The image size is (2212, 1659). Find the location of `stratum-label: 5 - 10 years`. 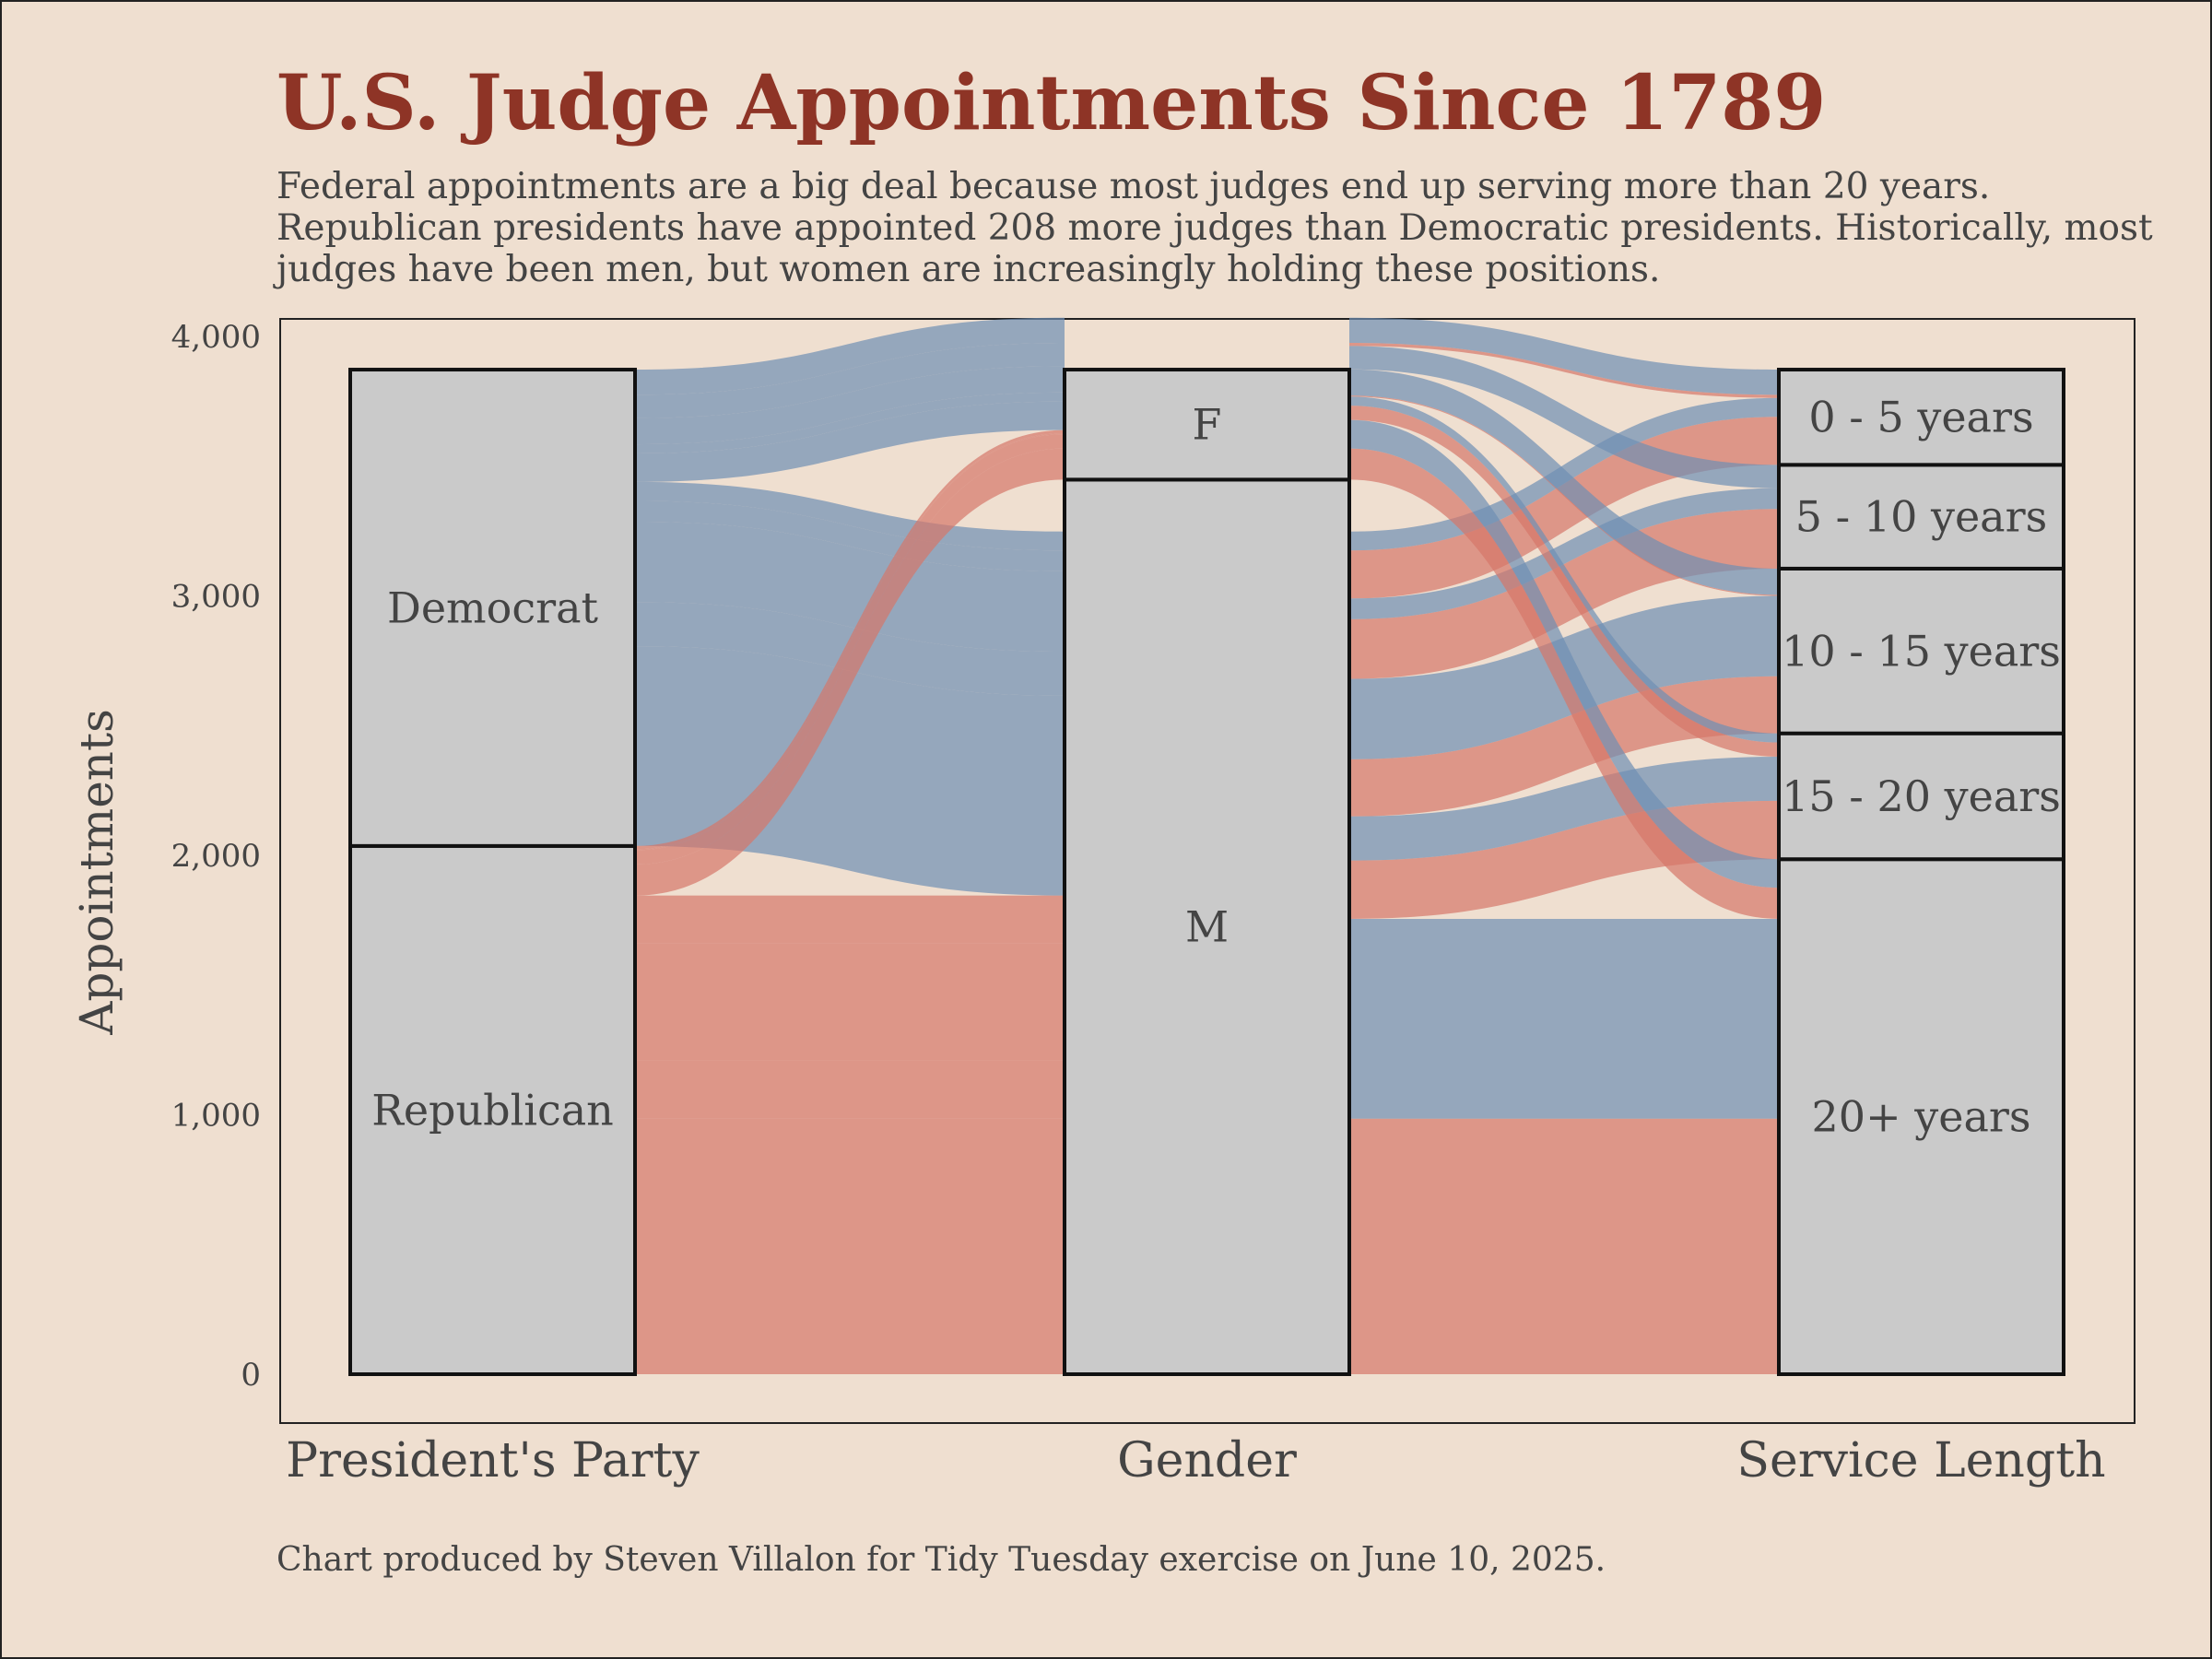

stratum-label: 5 - 10 years is located at coordinates (1921, 517).